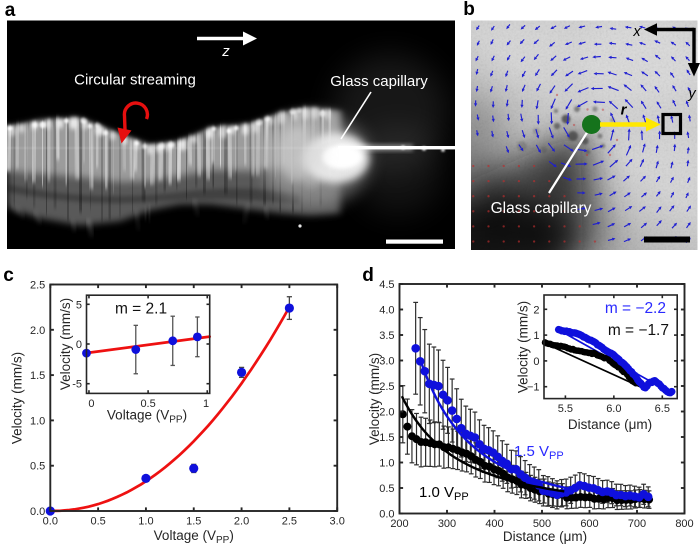 The height and width of the screenshot is (547, 700). Describe the element at coordinates (386, 285) in the screenshot. I see `svg-text: 4.5` at that location.